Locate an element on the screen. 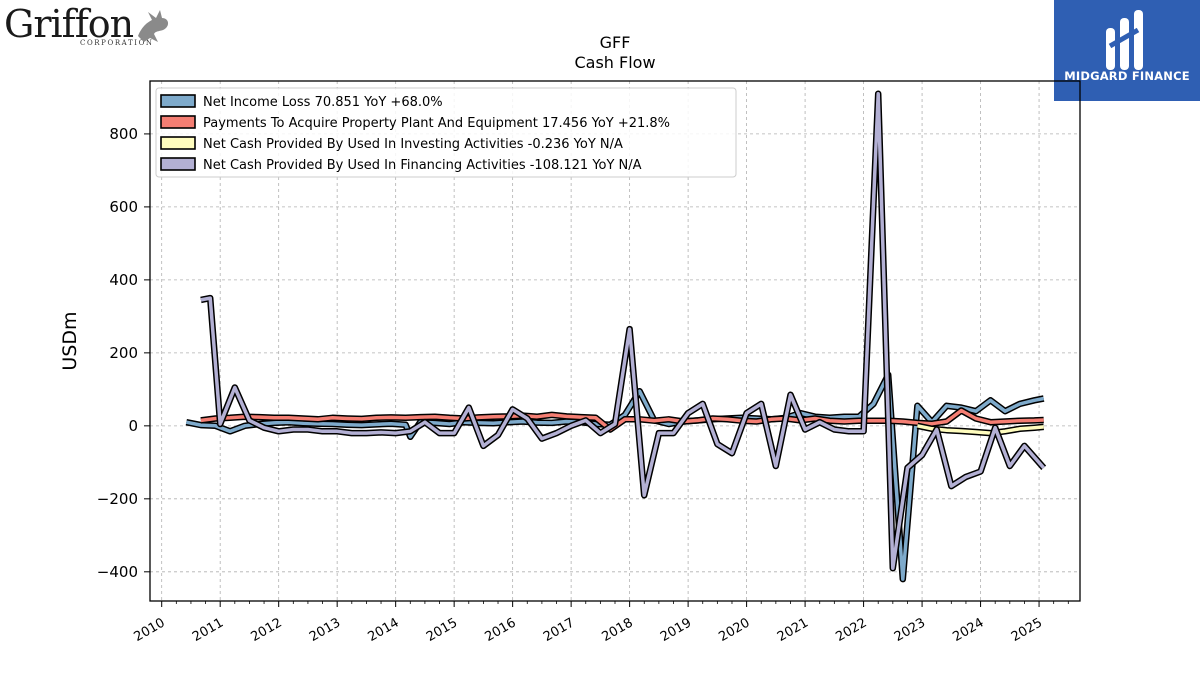 Image resolution: width=1200 pixels, height=675 pixels. x-tick-label: 2014 is located at coordinates (384, 630).